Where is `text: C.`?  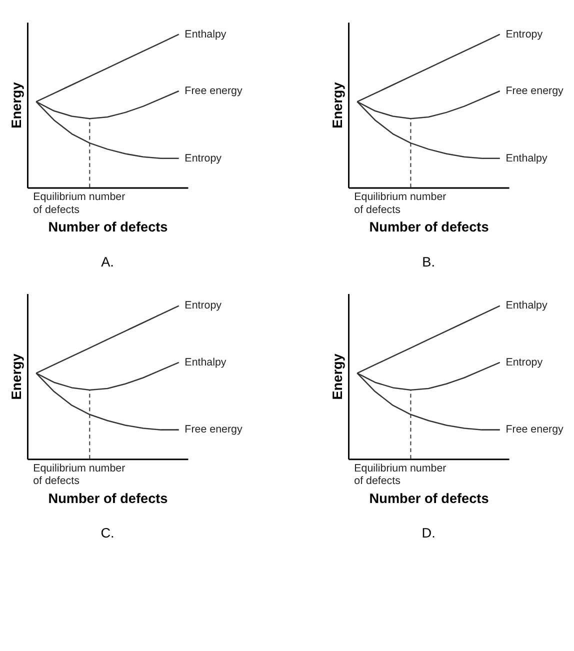 text: C. is located at coordinates (107, 533).